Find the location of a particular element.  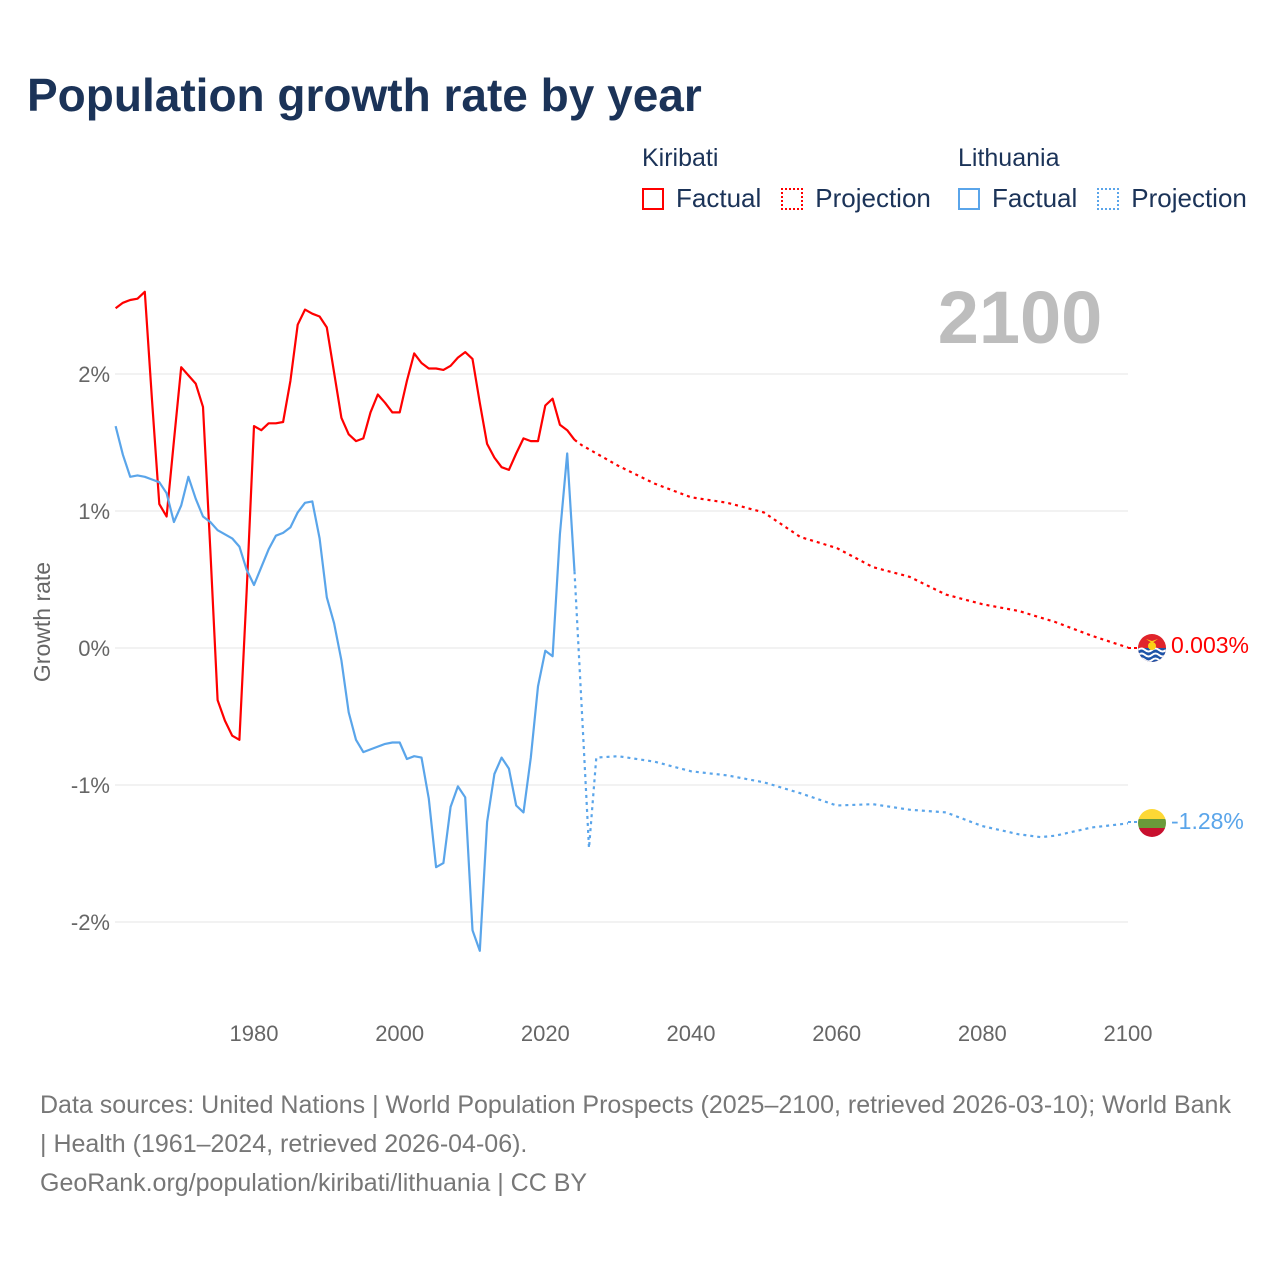

kiribati-end-label: 0.003% is located at coordinates (1210, 645).